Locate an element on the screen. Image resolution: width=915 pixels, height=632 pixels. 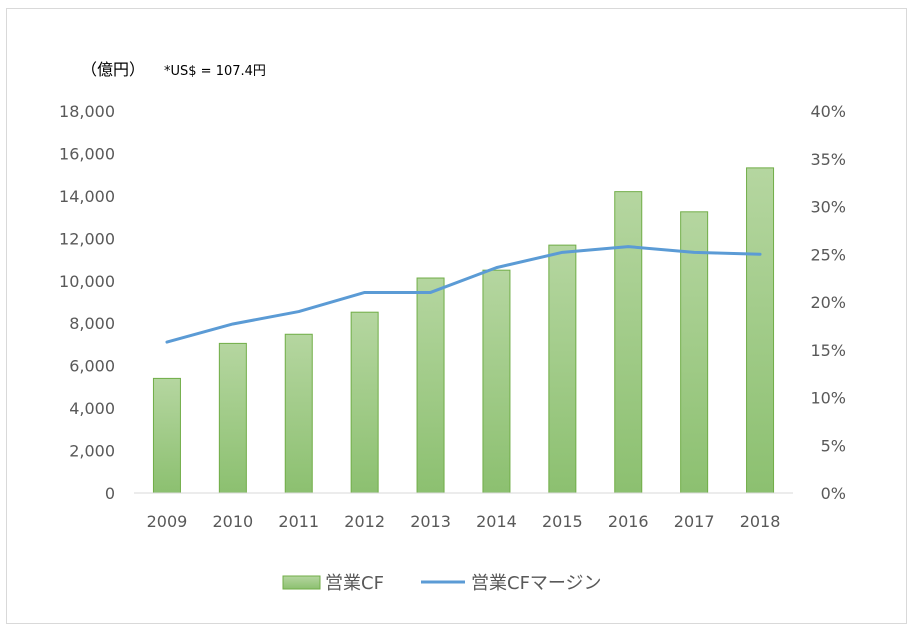
right-tick-label: 15% is located at coordinates (828, 350).